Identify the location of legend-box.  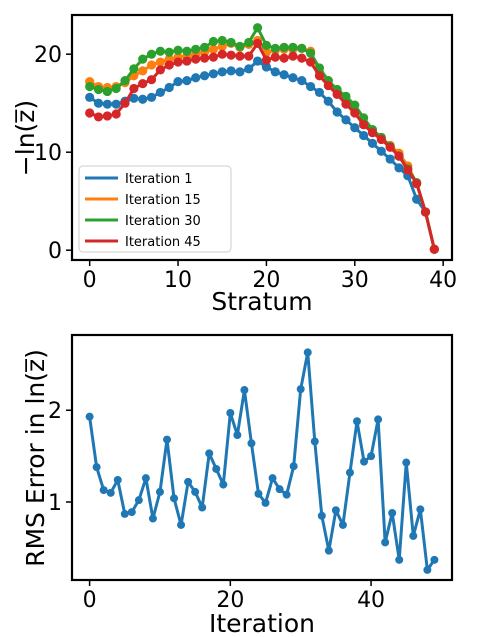
(155, 209).